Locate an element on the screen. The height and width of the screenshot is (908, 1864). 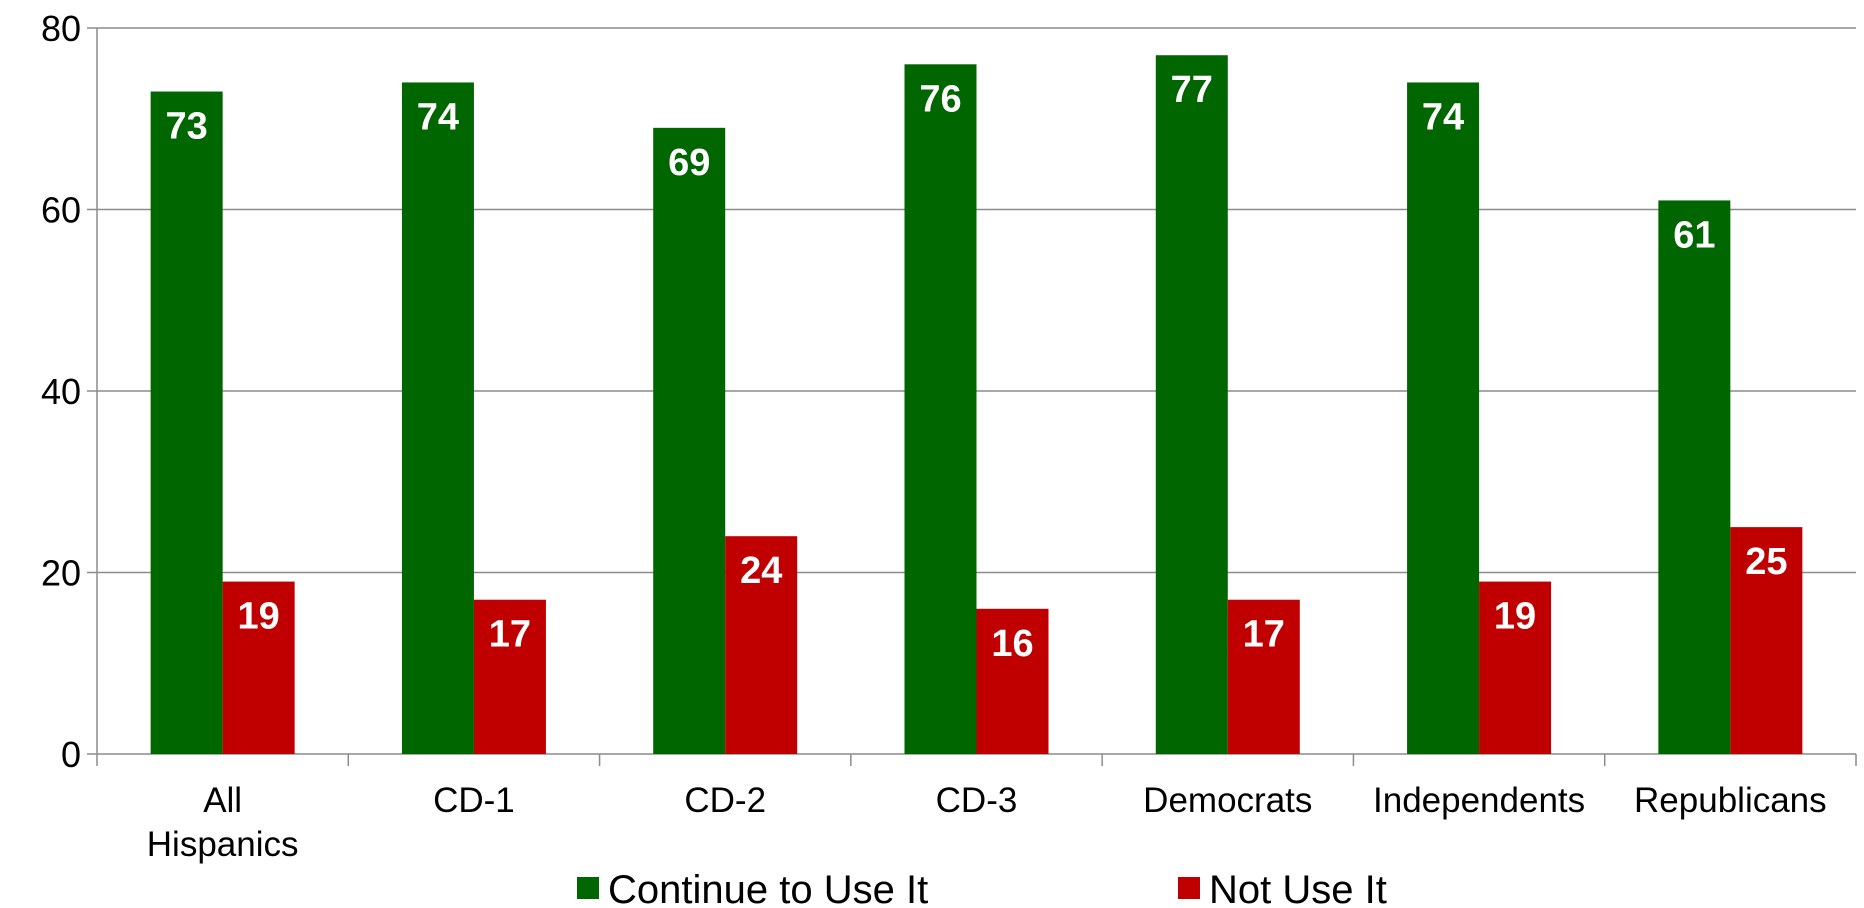
y-tick-label: 60 is located at coordinates (61, 210).